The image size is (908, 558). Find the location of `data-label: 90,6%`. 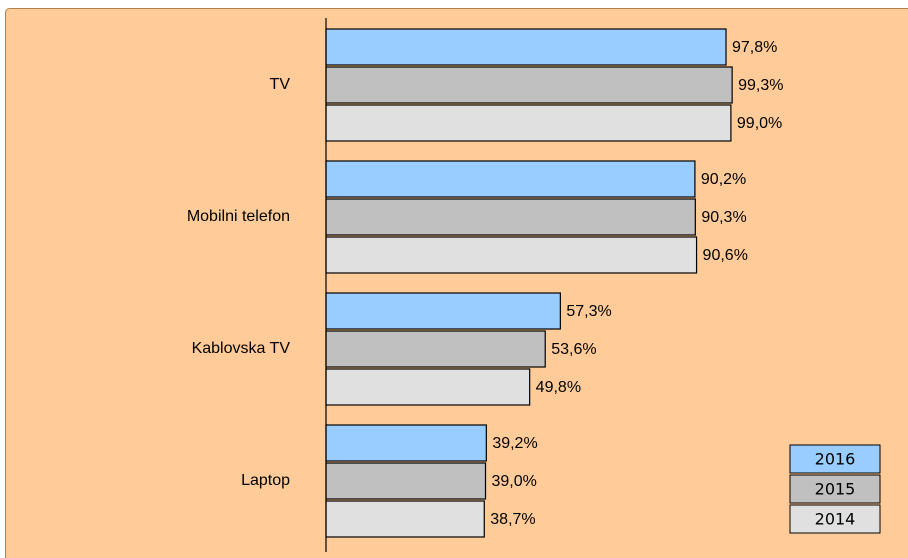

data-label: 90,6% is located at coordinates (725, 255).